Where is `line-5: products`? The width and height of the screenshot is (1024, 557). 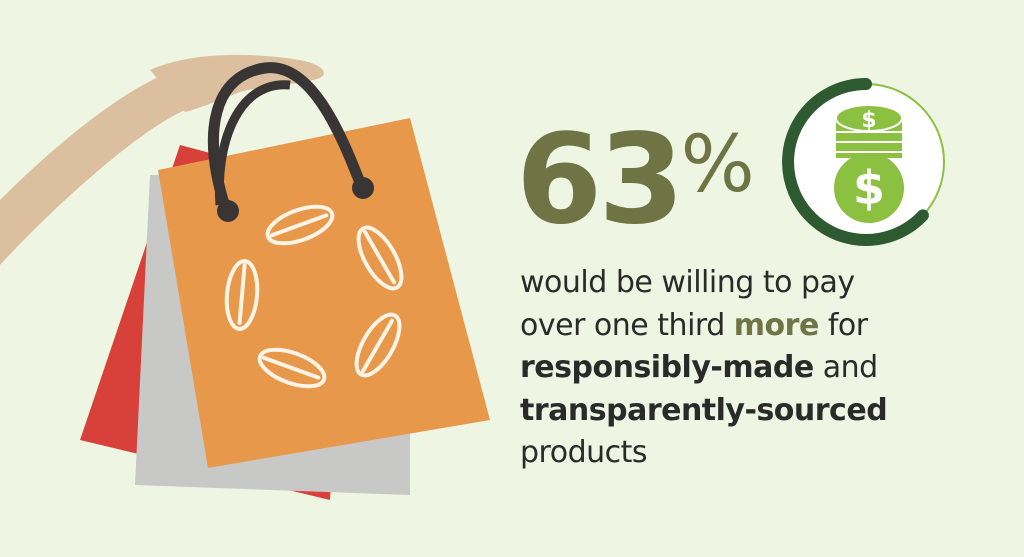
line-5: products is located at coordinates (584, 452).